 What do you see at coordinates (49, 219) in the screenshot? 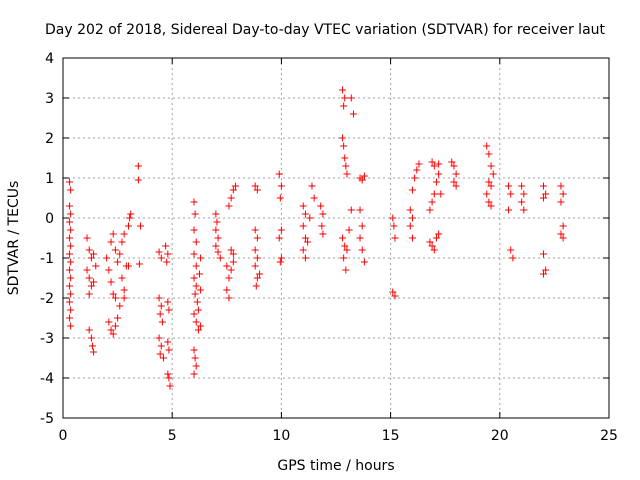
I see `y-tick-label: 0` at bounding box center [49, 219].